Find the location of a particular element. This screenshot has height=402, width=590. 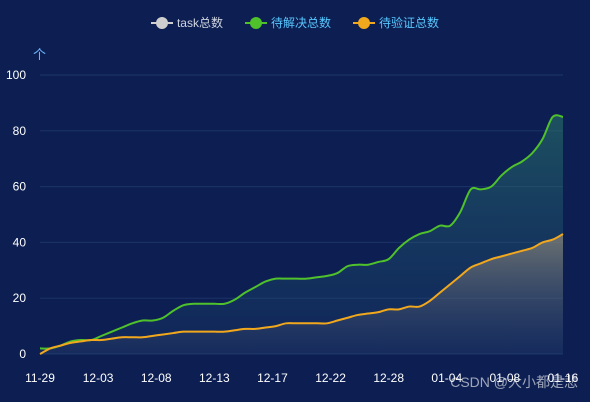

legend-label: 待验证总数 is located at coordinates (409, 23).